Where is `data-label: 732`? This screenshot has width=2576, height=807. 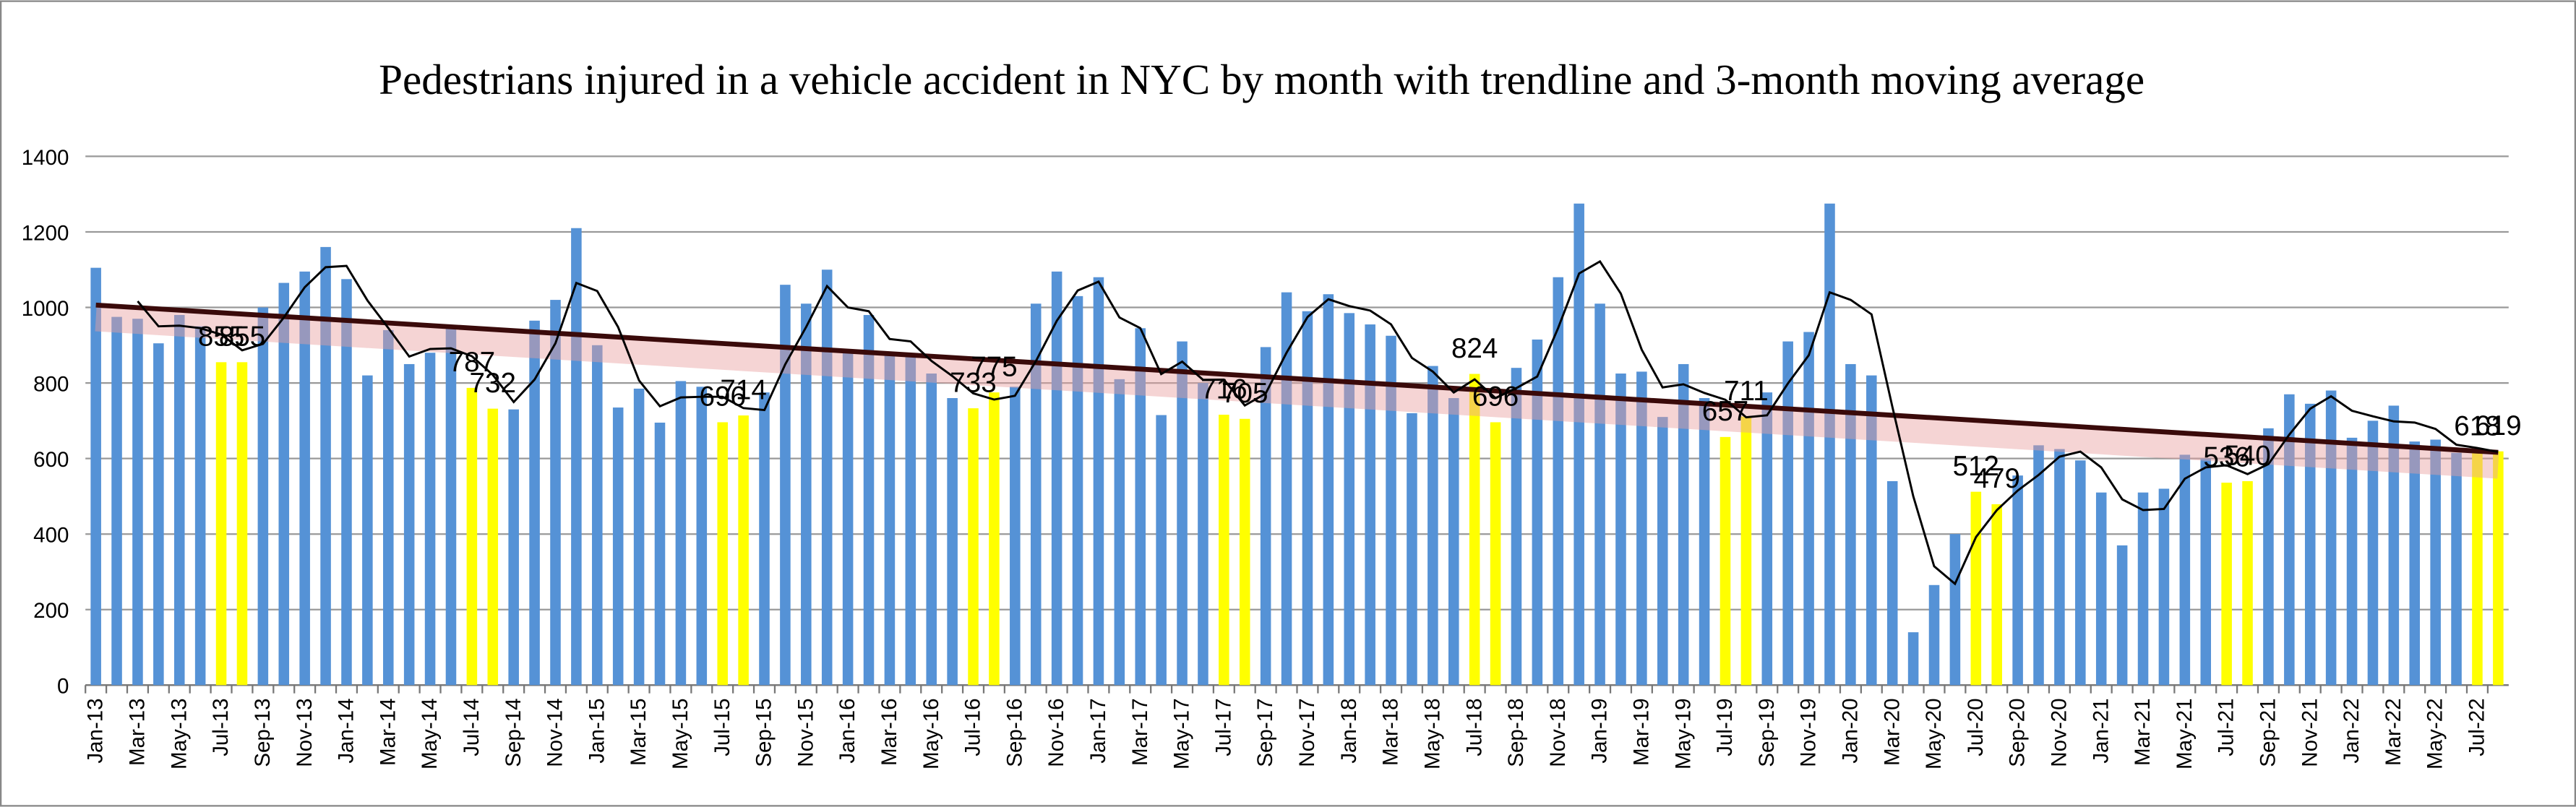
data-label: 732 is located at coordinates (493, 384).